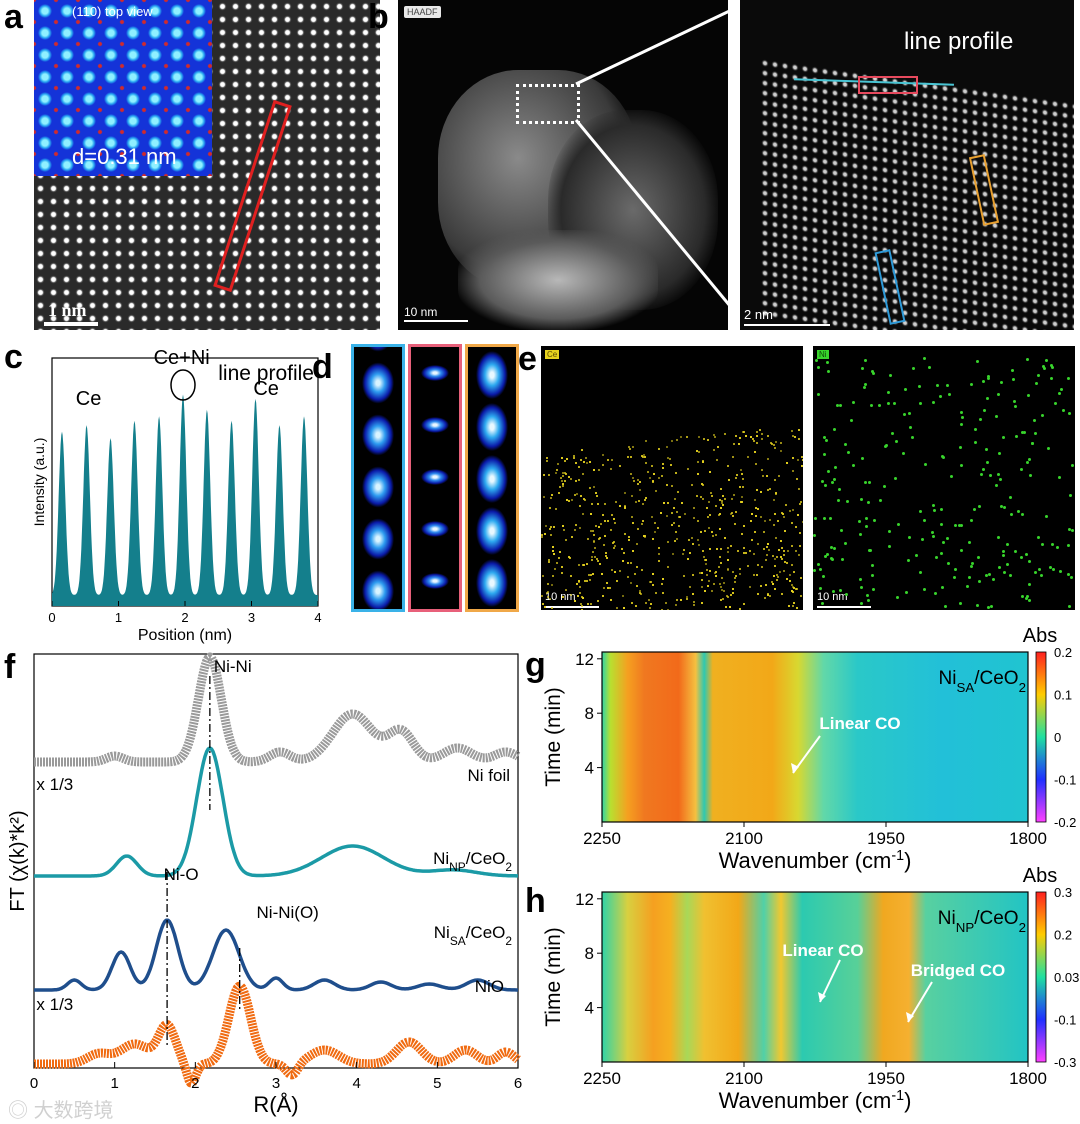 The image size is (1080, 1124). Describe the element at coordinates (553, 737) in the screenshot. I see `heatmap-g-ylabel: Time (min)` at that location.